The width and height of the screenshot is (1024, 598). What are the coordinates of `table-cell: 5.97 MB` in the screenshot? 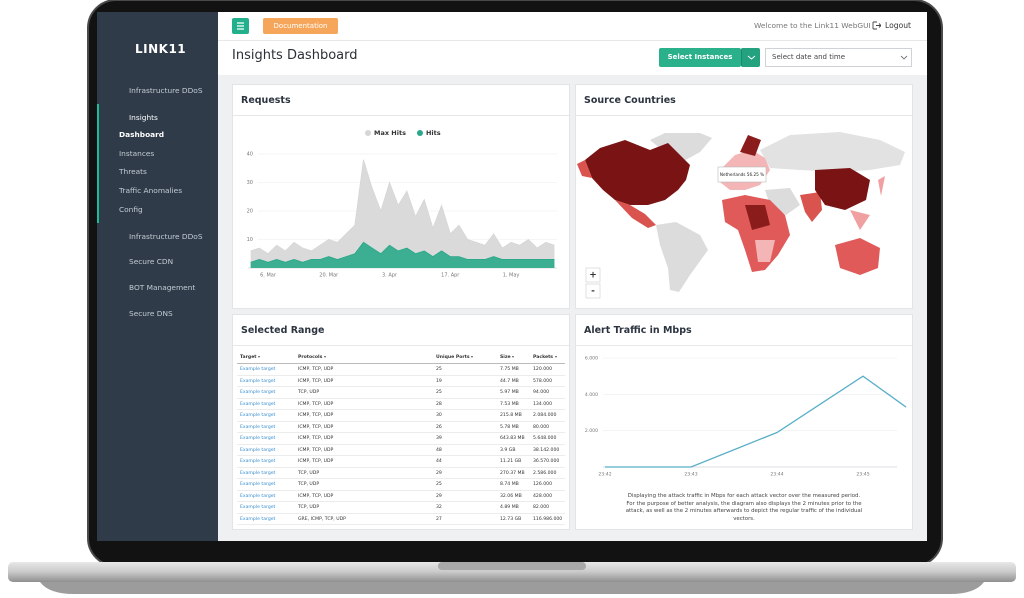 It's located at (509, 392).